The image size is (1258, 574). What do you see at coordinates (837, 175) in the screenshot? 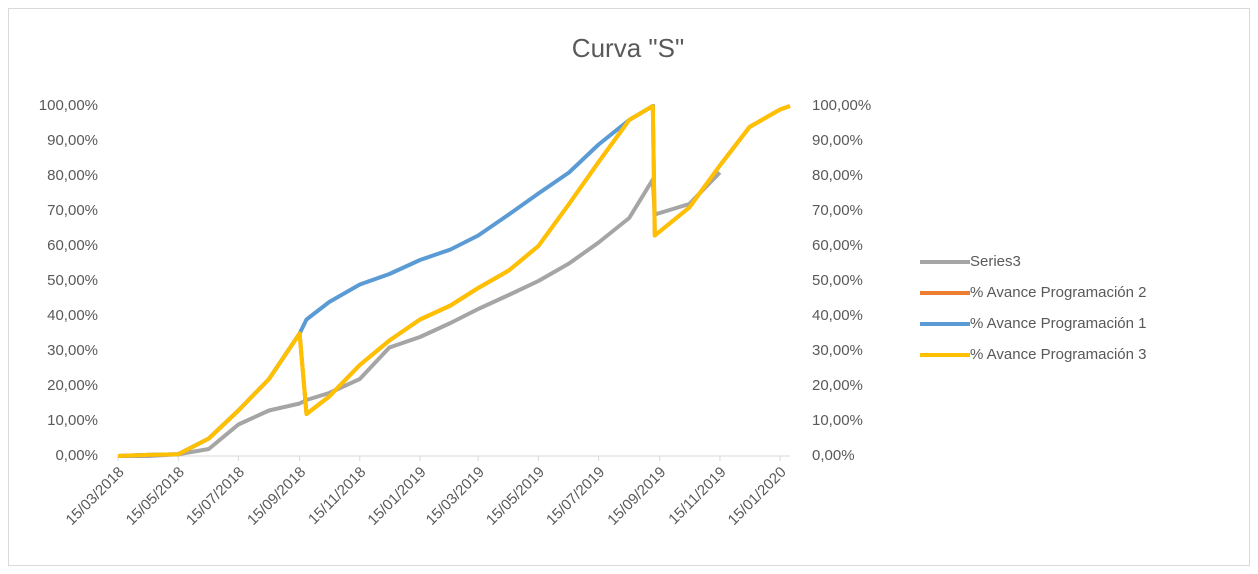
I see `y2-tick-label: 80,00%` at bounding box center [837, 175].